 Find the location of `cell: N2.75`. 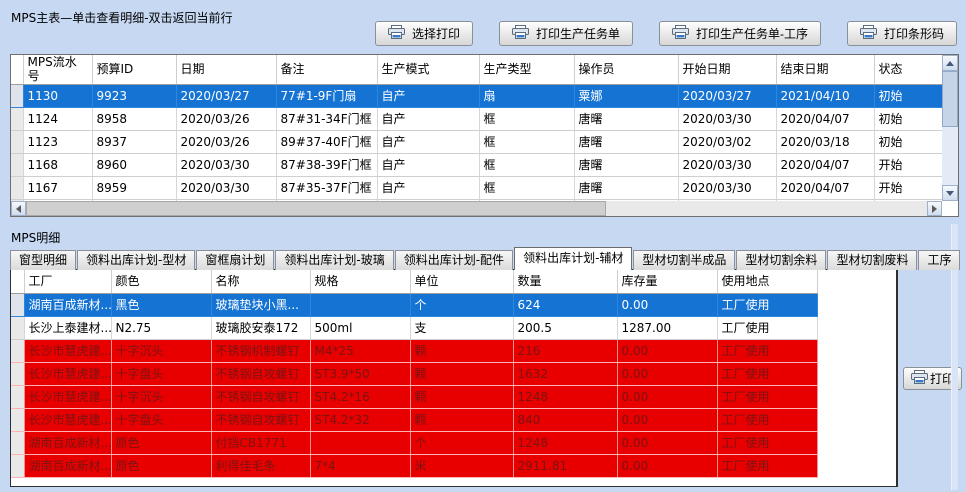

cell: N2.75 is located at coordinates (161, 328).